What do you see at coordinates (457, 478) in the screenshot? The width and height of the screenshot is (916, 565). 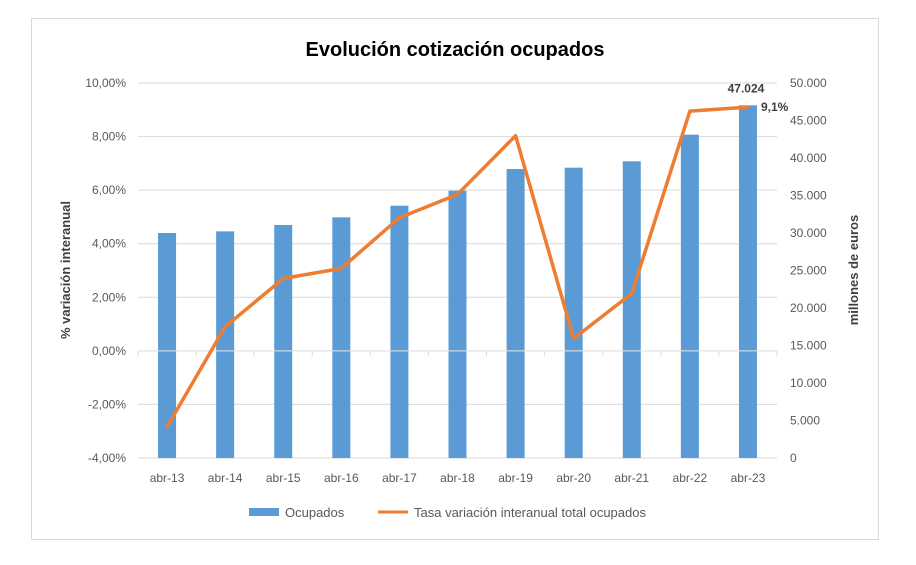 I see `x-tick-label: abr-18` at bounding box center [457, 478].